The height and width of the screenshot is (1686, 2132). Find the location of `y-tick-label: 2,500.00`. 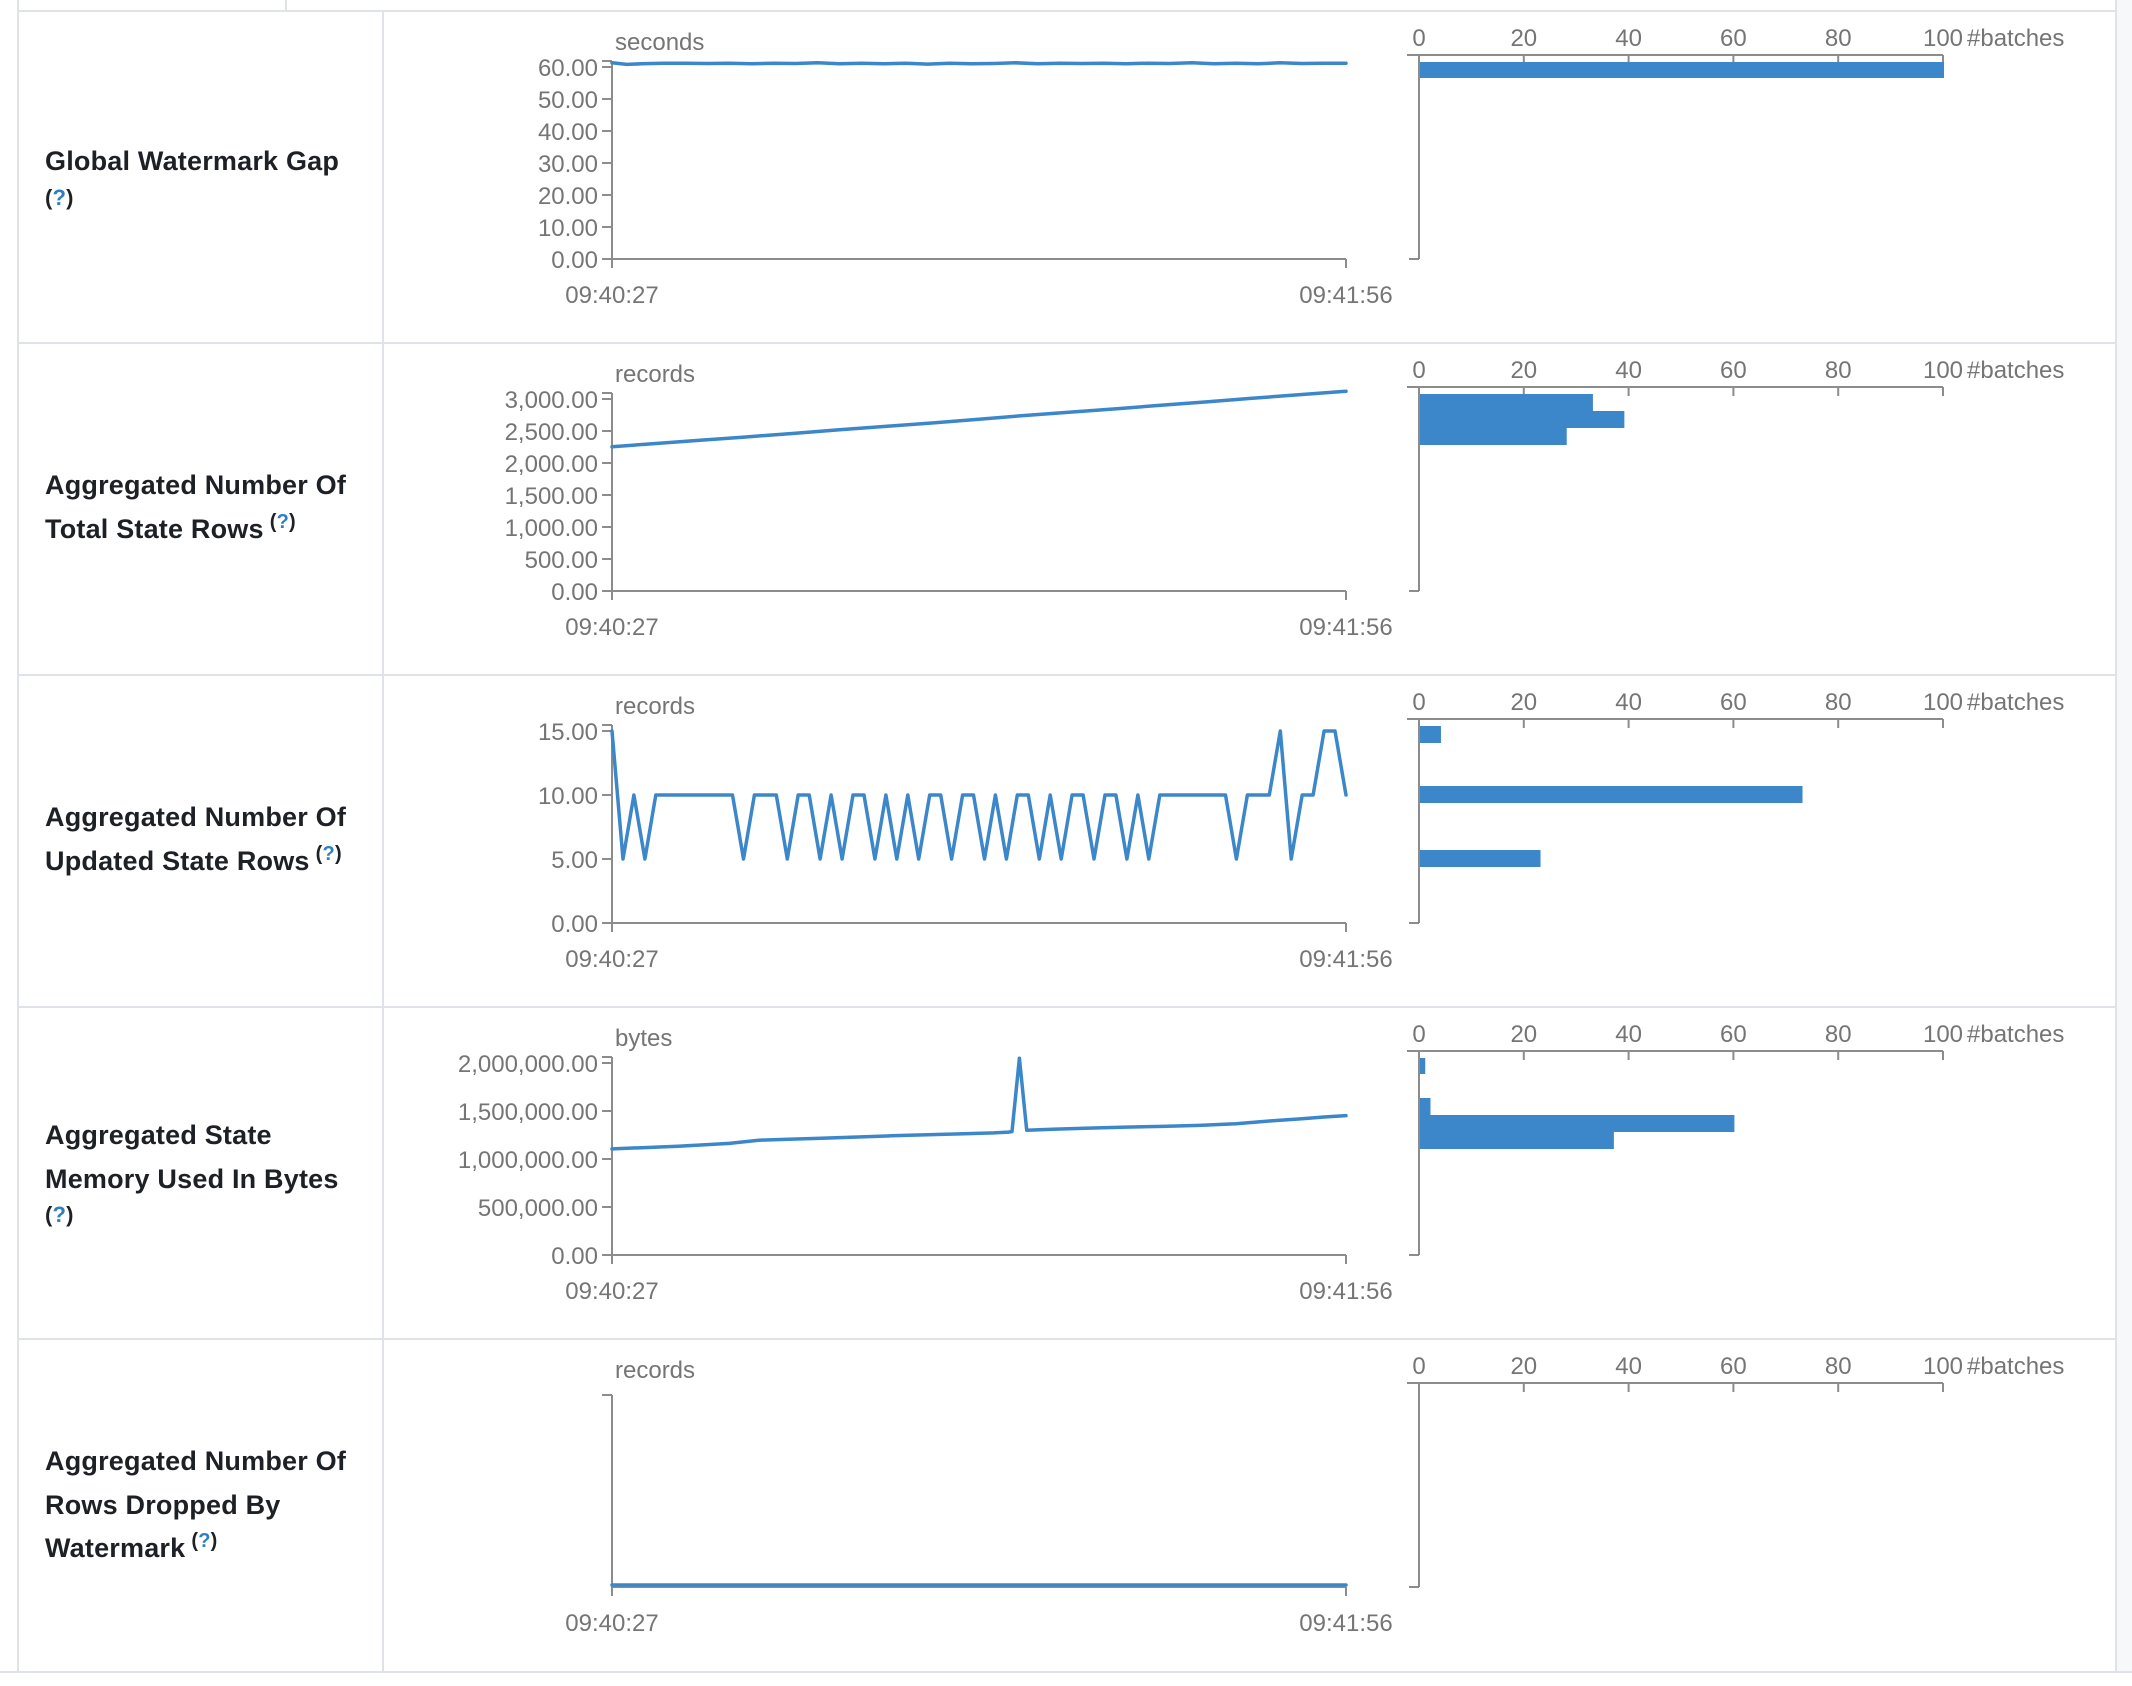

y-tick-label: 2,500.00 is located at coordinates (551, 432).